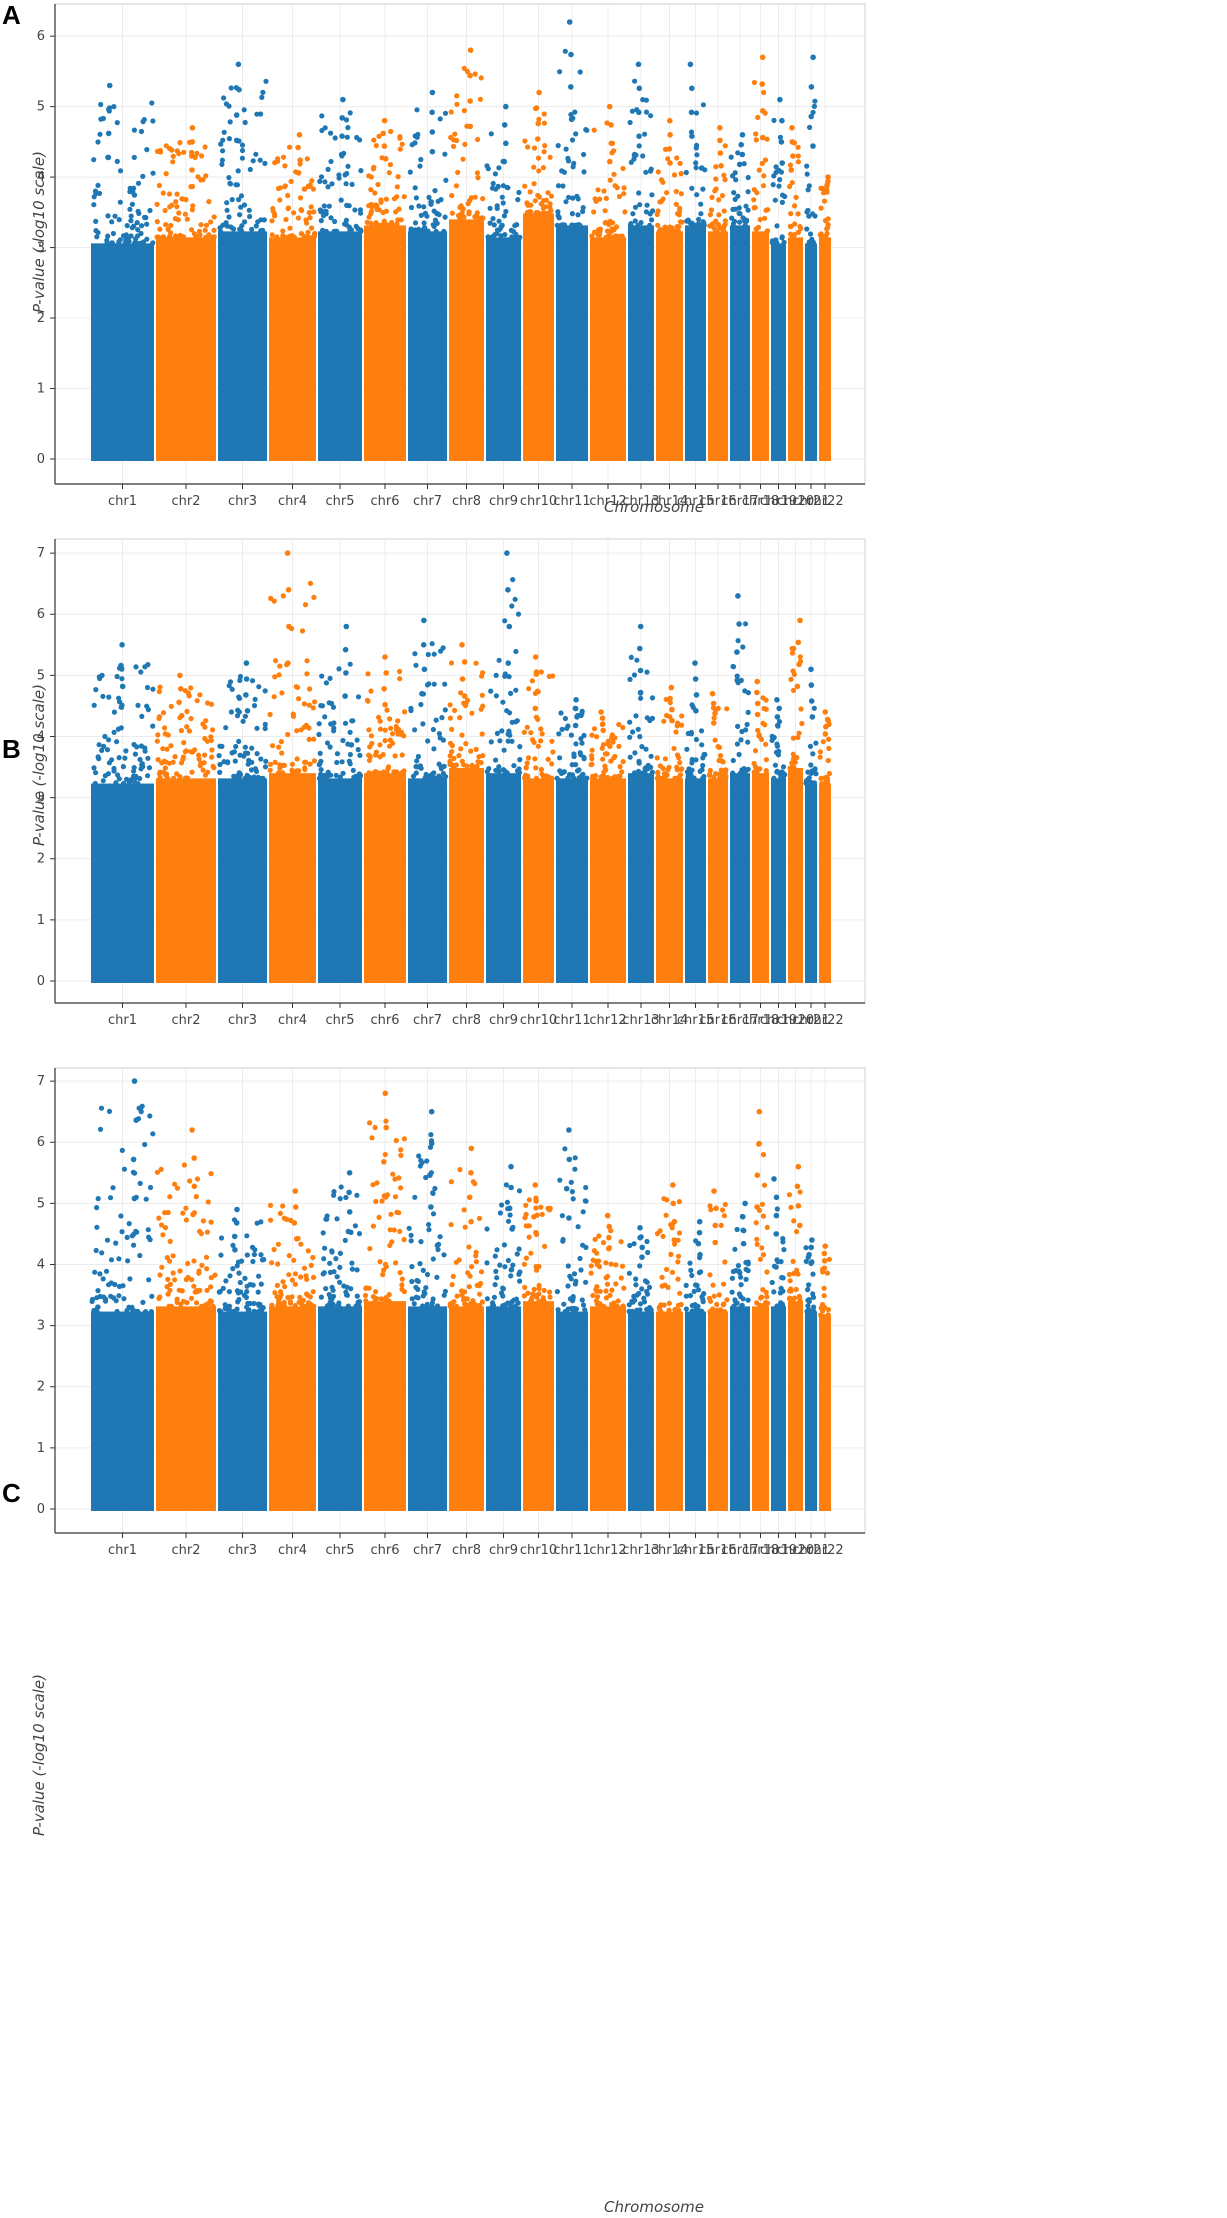  Describe the element at coordinates (571, 1550) in the screenshot. I see `x-tick-label: chr11` at that location.